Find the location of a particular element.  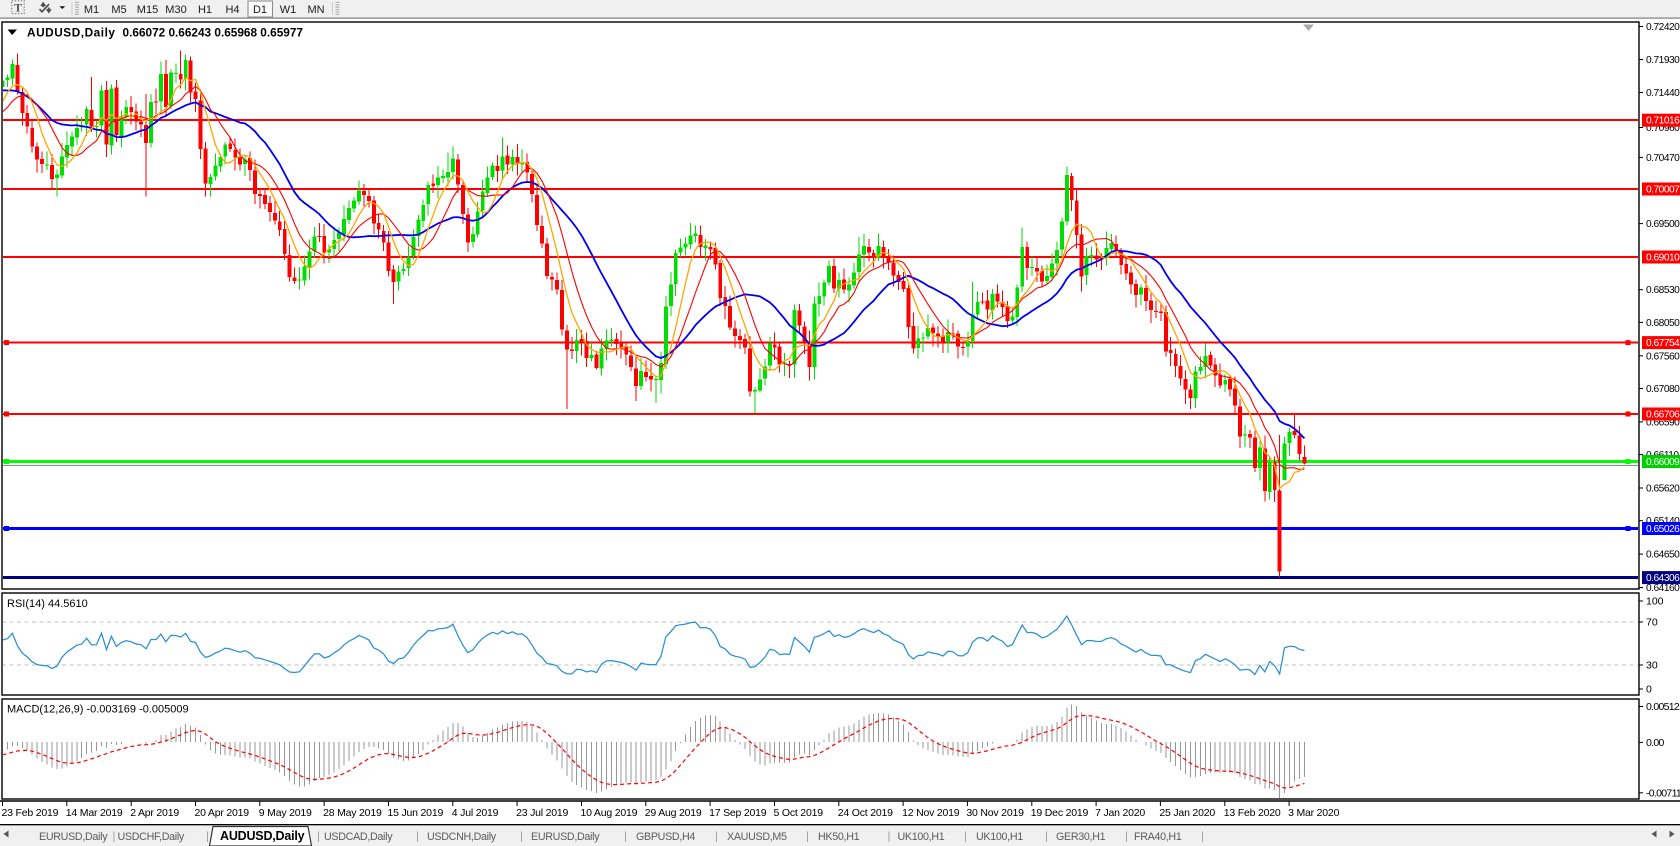

svg-text: D1 is located at coordinates (260, 10).